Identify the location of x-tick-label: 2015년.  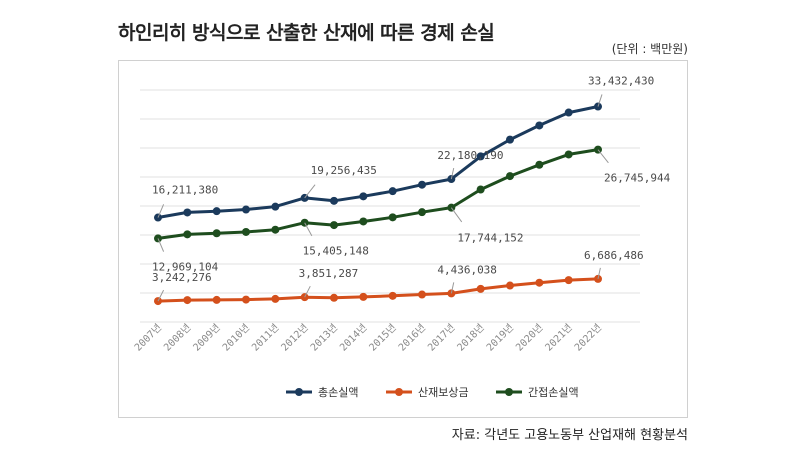
(383, 338).